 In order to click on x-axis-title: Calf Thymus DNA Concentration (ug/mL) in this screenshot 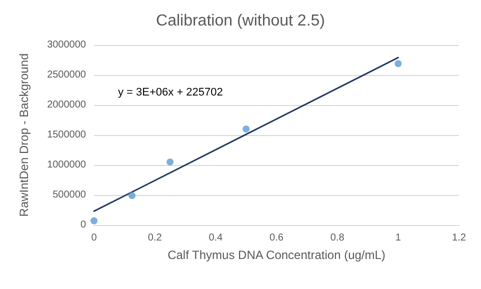, I will do `click(277, 255)`.